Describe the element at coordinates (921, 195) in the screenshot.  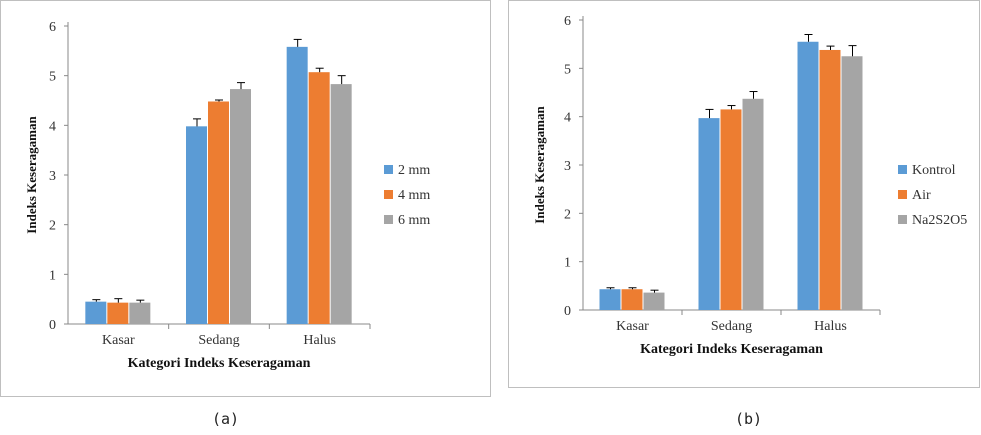
I see `legend-label: Air` at that location.